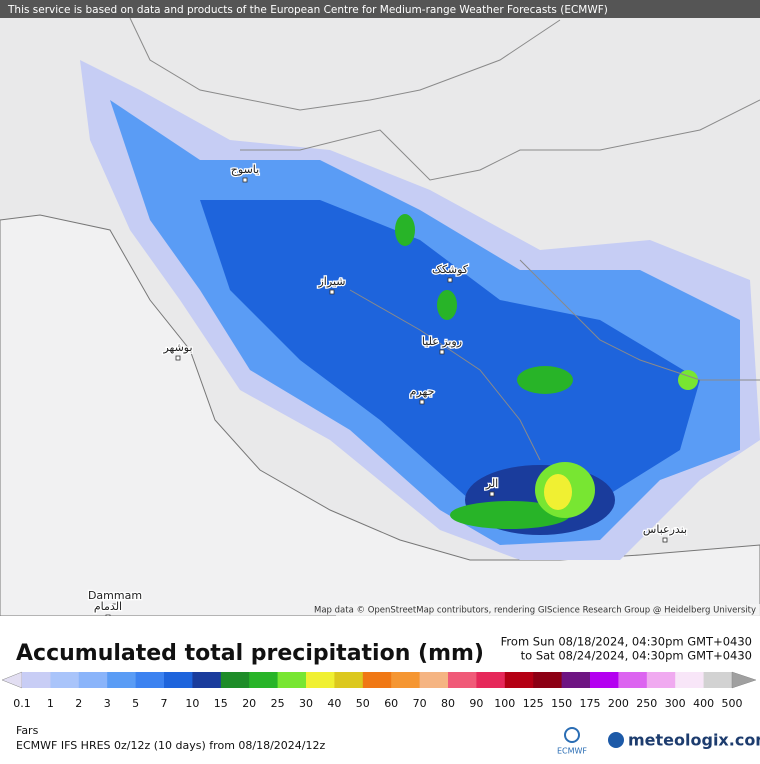 This screenshot has width=760, height=764. Describe the element at coordinates (694, 740) in the screenshot. I see `meteologix-logo: meteologix.com` at that location.